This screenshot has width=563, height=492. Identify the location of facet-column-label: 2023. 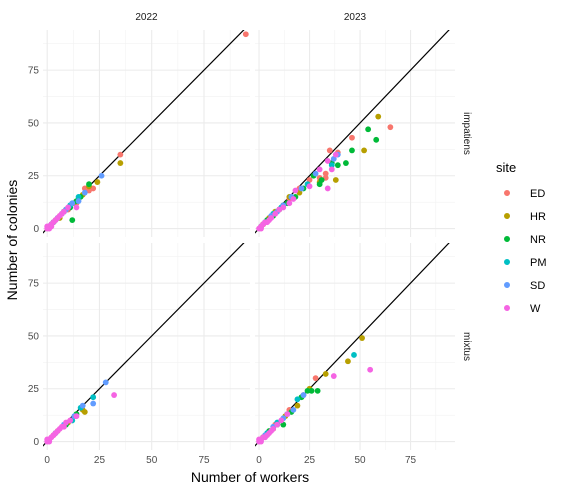
(355, 17).